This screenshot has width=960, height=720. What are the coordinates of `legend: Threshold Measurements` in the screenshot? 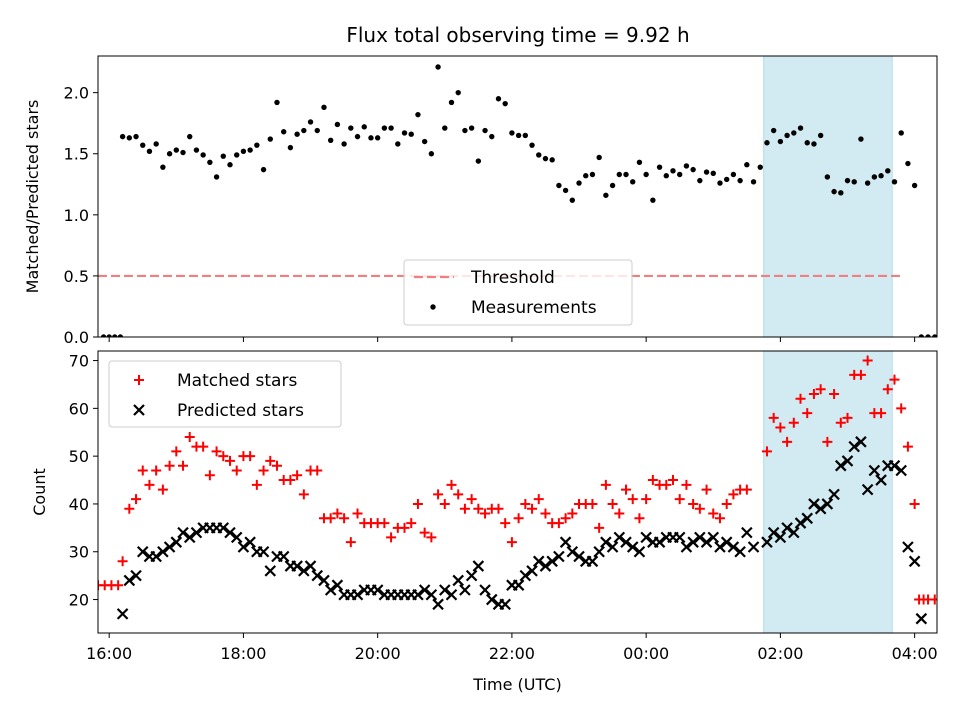 It's located at (518, 292).